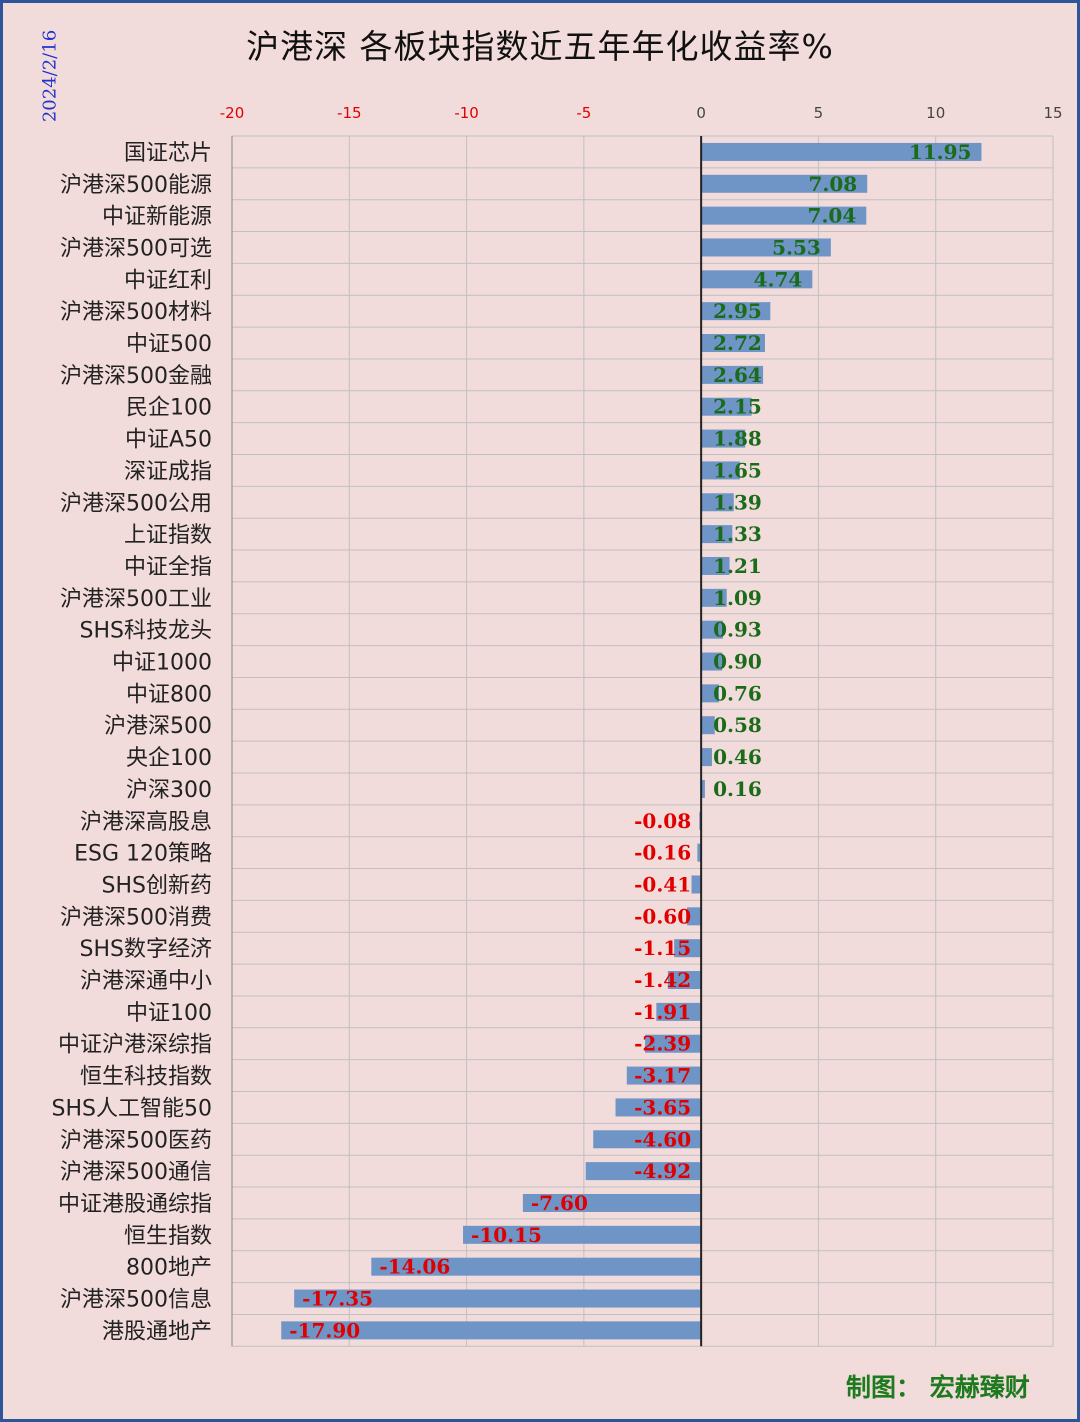  Describe the element at coordinates (559, 1203) in the screenshot. I see `data-label: -7.60` at that location.